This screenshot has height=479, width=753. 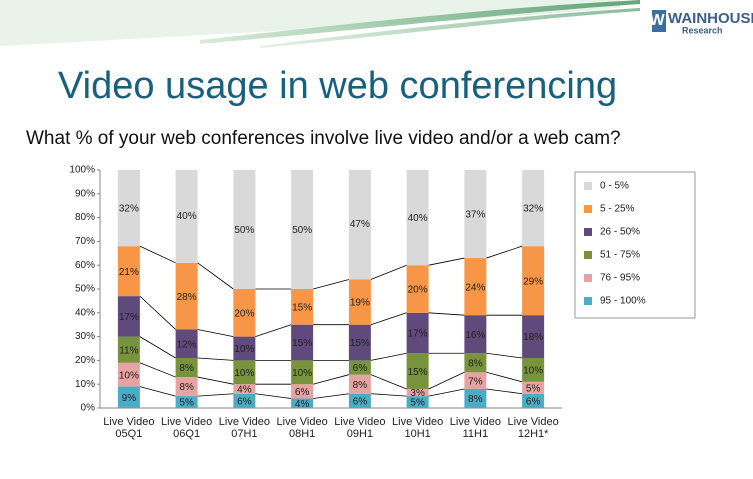 I want to click on legend-label: 0 - 5%, so click(x=614, y=186).